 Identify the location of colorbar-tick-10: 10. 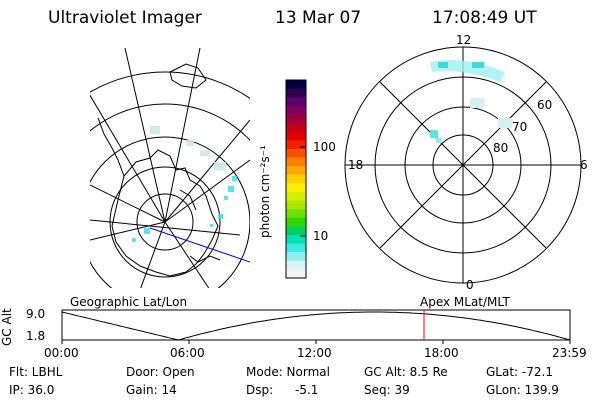
(321, 236).